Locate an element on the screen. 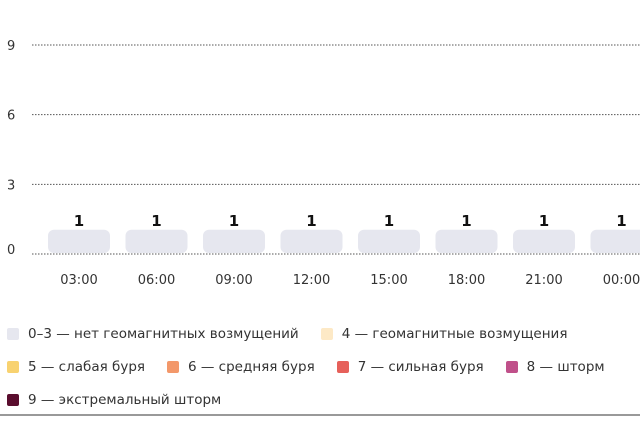 The image size is (640, 425). x-tick-label: 18:00 is located at coordinates (466, 280).